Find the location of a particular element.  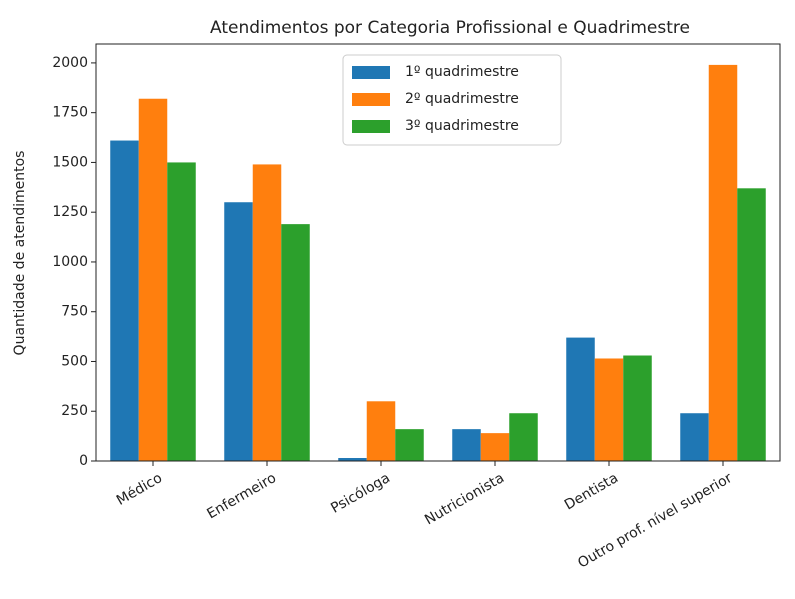

x-tick-label: Nutricionista is located at coordinates (464, 499).